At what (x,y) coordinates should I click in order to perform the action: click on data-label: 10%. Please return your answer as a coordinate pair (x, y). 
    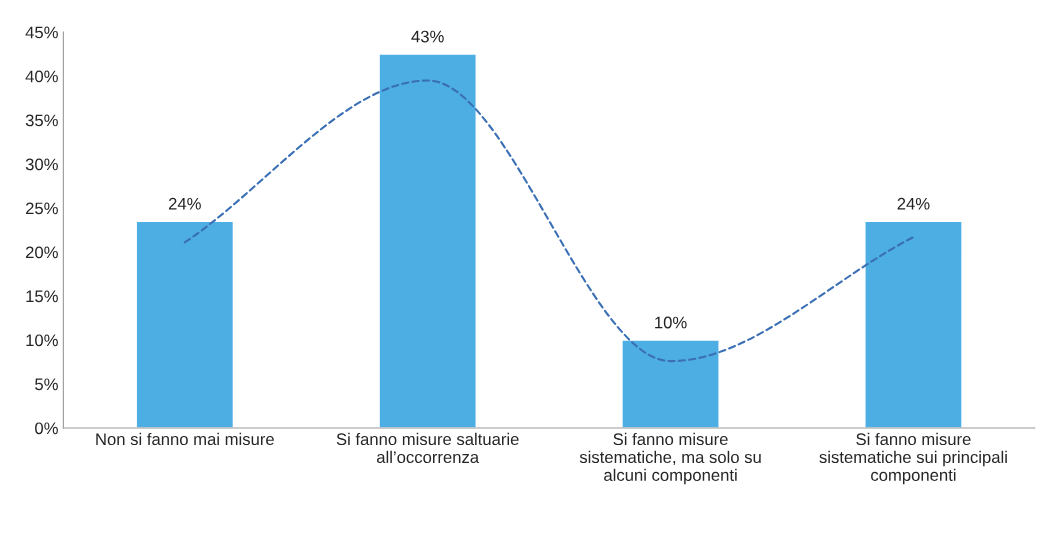
    Looking at the image, I should click on (671, 322).